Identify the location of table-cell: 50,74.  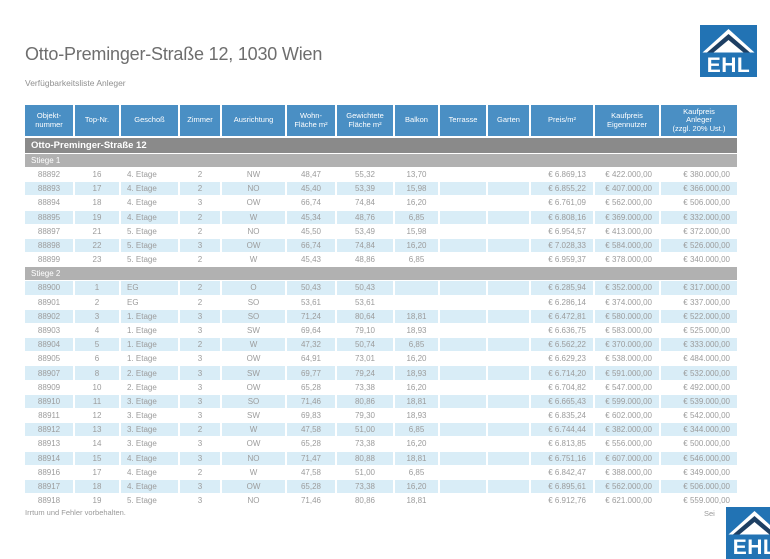
(365, 344).